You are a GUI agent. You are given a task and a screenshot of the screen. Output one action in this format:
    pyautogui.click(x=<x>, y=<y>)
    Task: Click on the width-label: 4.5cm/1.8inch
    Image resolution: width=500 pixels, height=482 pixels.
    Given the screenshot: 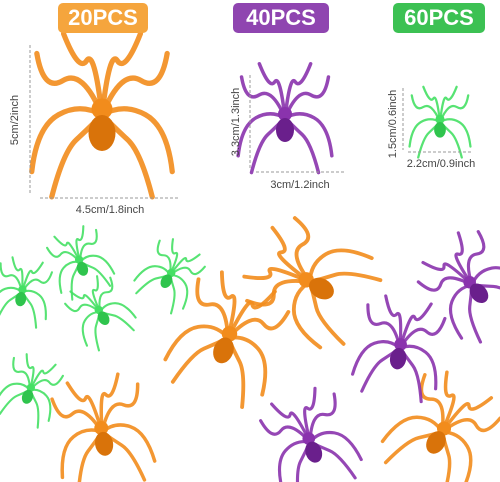 What is the action you would take?
    pyautogui.click(x=110, y=210)
    